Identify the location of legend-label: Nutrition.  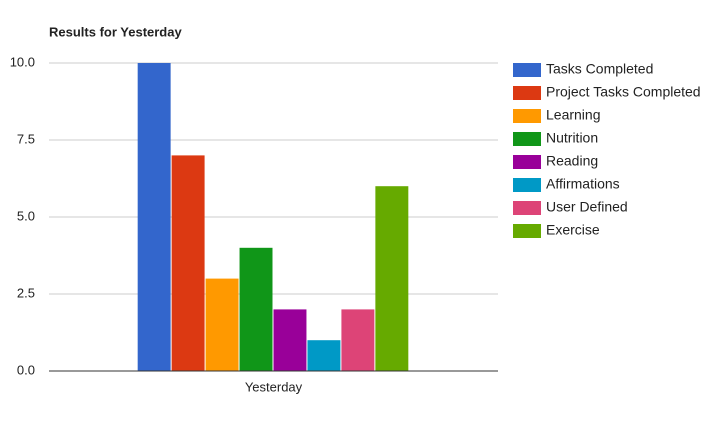
(572, 138).